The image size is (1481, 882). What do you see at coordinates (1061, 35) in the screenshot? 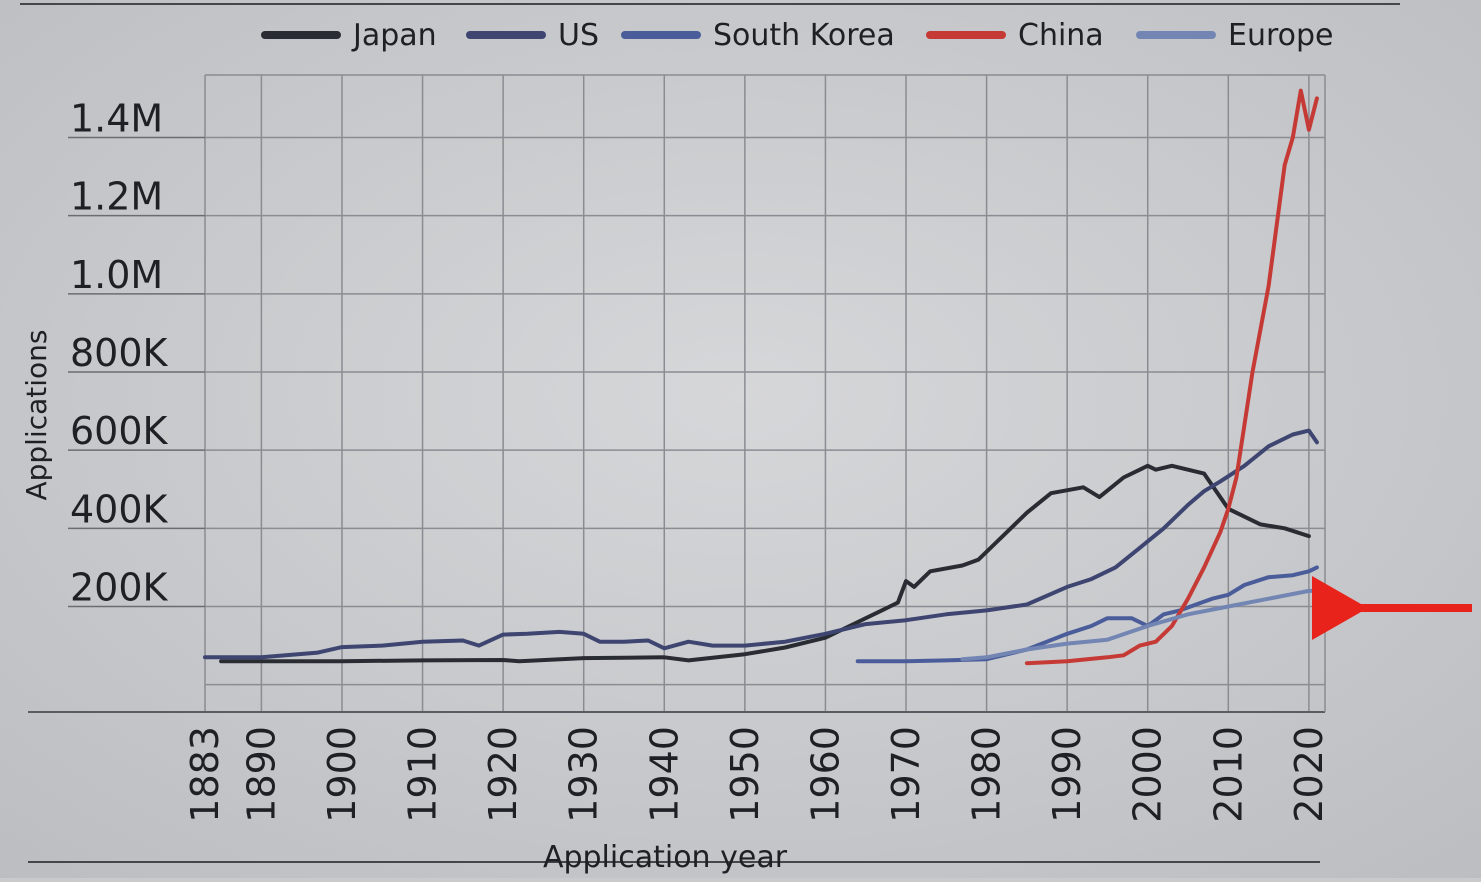
I see `legend-label-china: China` at bounding box center [1061, 35].